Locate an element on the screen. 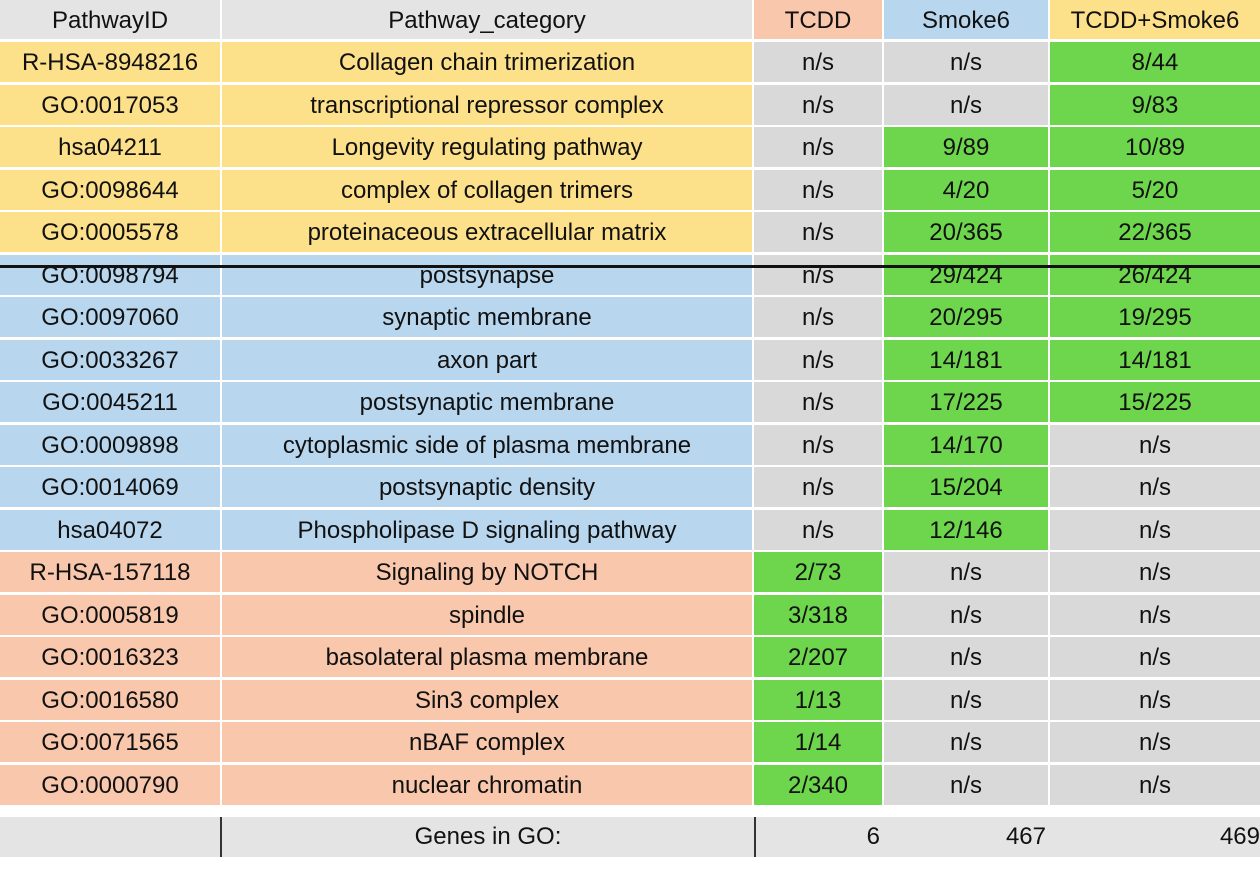 The image size is (1260, 872). header-pathway-id: PathwayID is located at coordinates (111, 20).